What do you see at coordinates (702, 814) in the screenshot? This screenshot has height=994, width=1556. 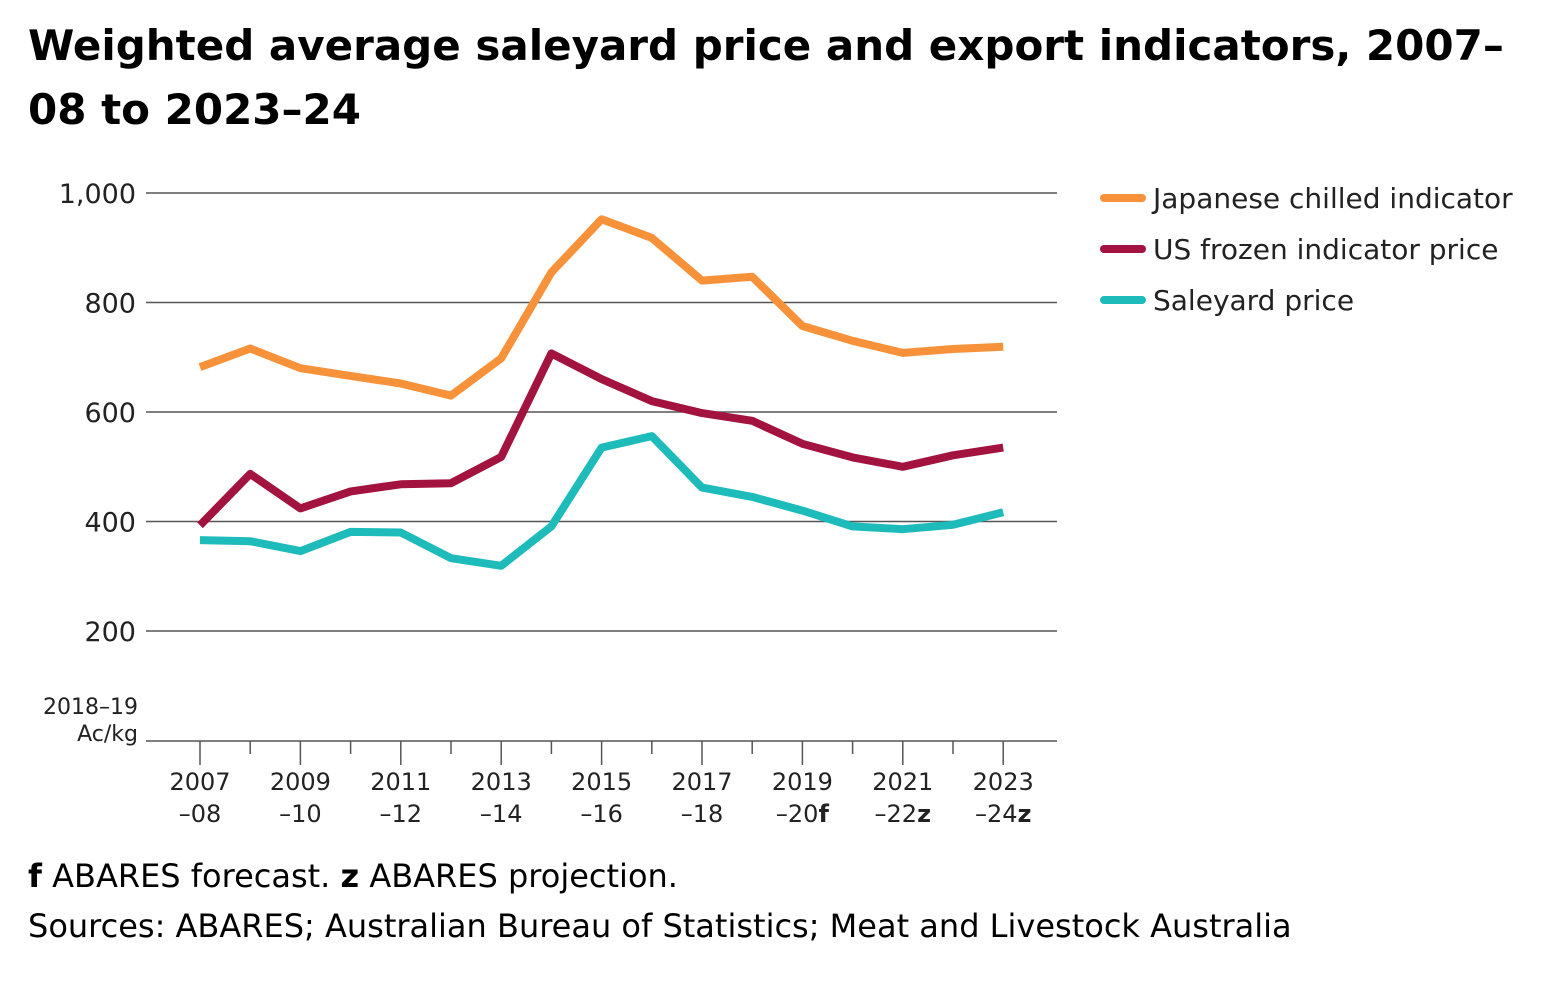 I see `x-tick-sublabel-10: –18` at bounding box center [702, 814].